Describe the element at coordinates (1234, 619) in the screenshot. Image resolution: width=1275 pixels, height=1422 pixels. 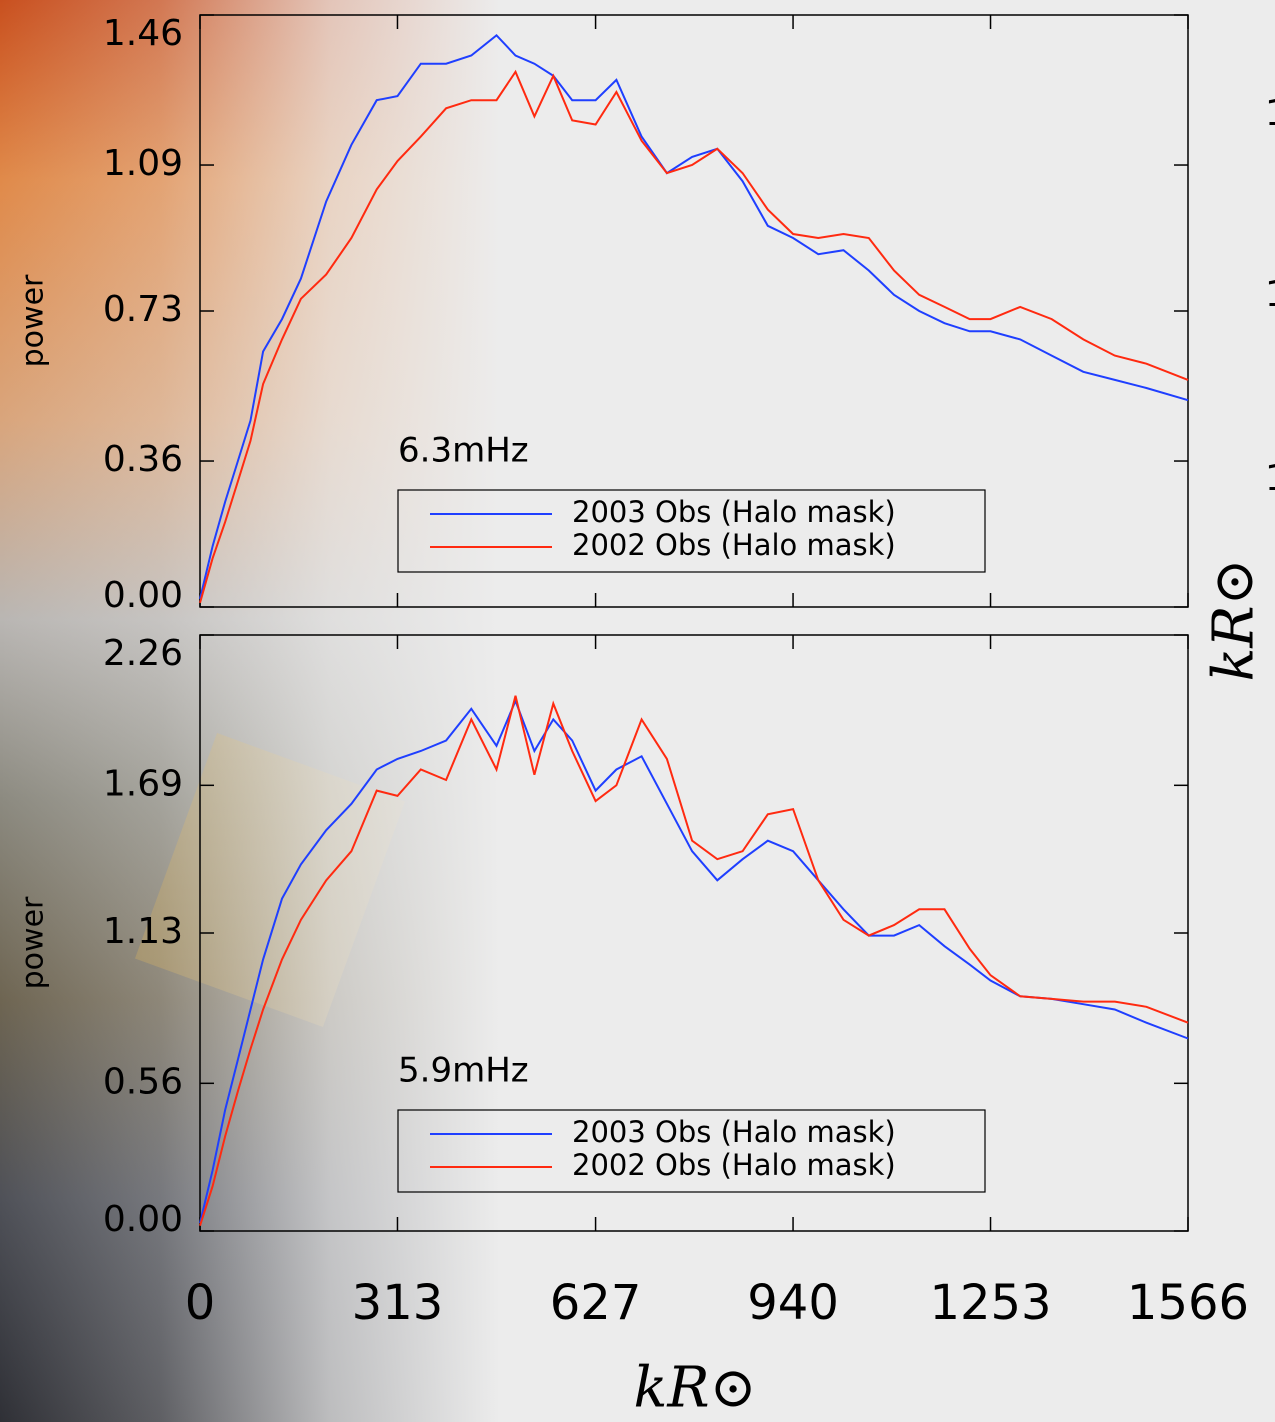
I see `partial-axis-label: kR⊙` at that location.